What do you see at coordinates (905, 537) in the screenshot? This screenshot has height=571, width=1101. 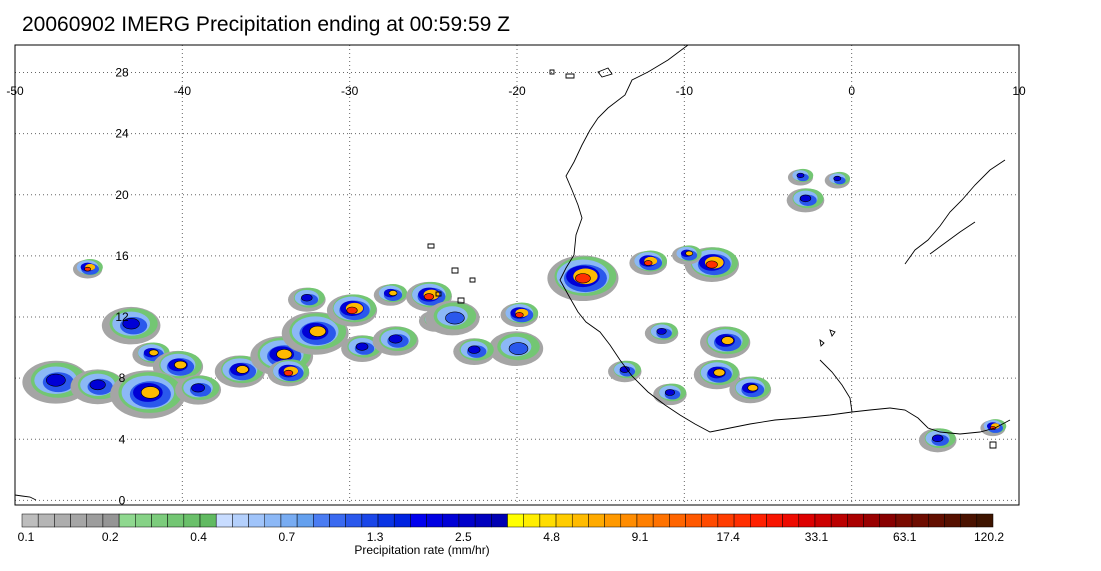 I see `colorbar-tick-label: 63.1` at bounding box center [905, 537].